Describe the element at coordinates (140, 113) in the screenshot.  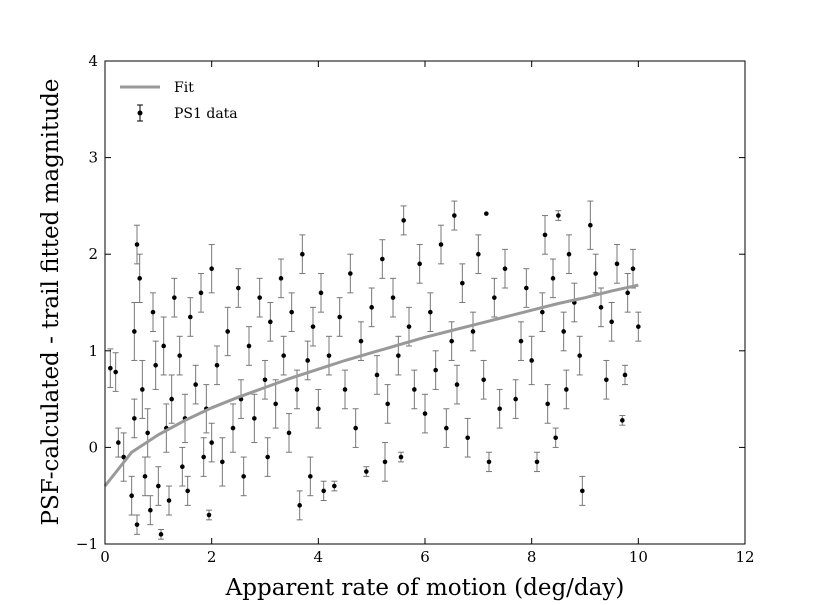
I see `legend-data-marker` at that location.